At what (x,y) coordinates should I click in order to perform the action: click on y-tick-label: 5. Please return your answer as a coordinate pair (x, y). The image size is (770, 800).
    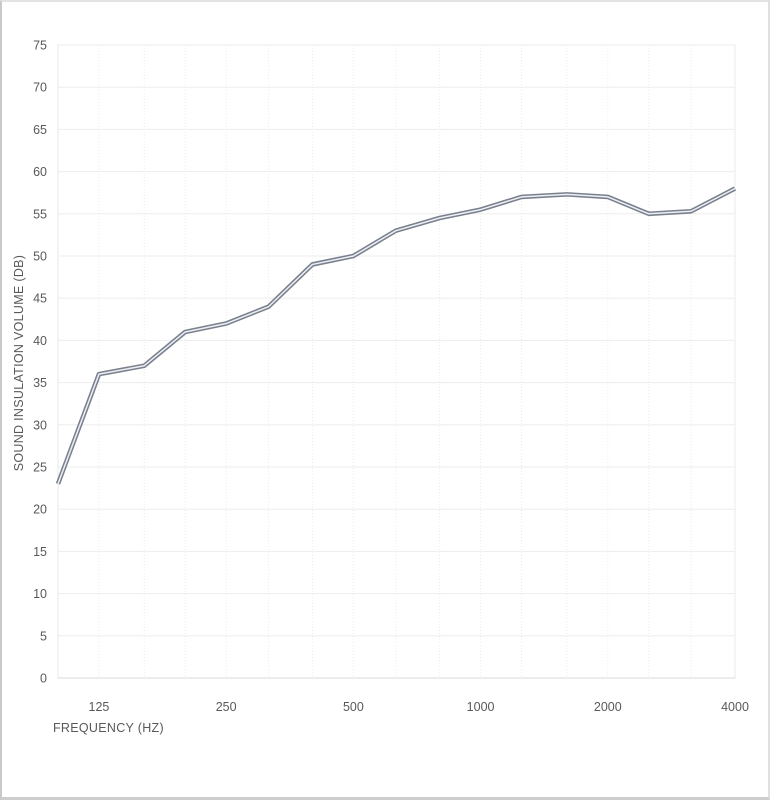
    Looking at the image, I should click on (43, 636).